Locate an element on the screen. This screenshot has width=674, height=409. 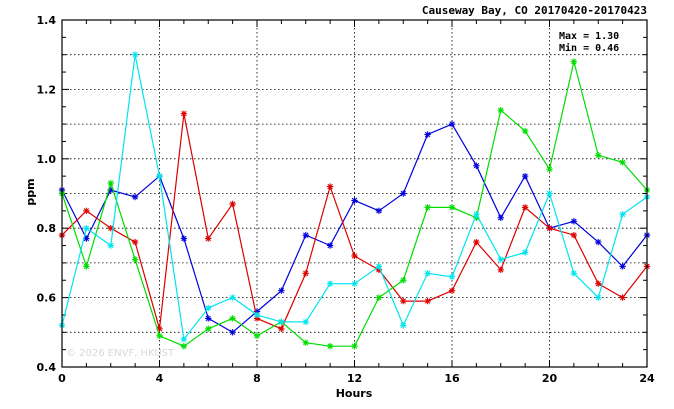
x-tick-label: 0 is located at coordinates (62, 378).